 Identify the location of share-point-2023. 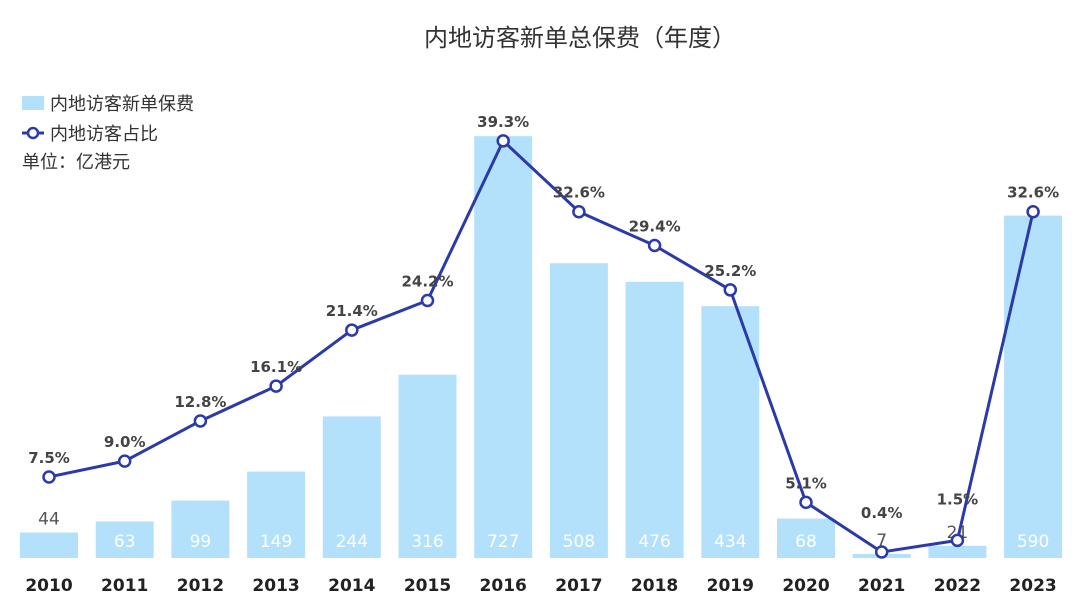
(1033, 211).